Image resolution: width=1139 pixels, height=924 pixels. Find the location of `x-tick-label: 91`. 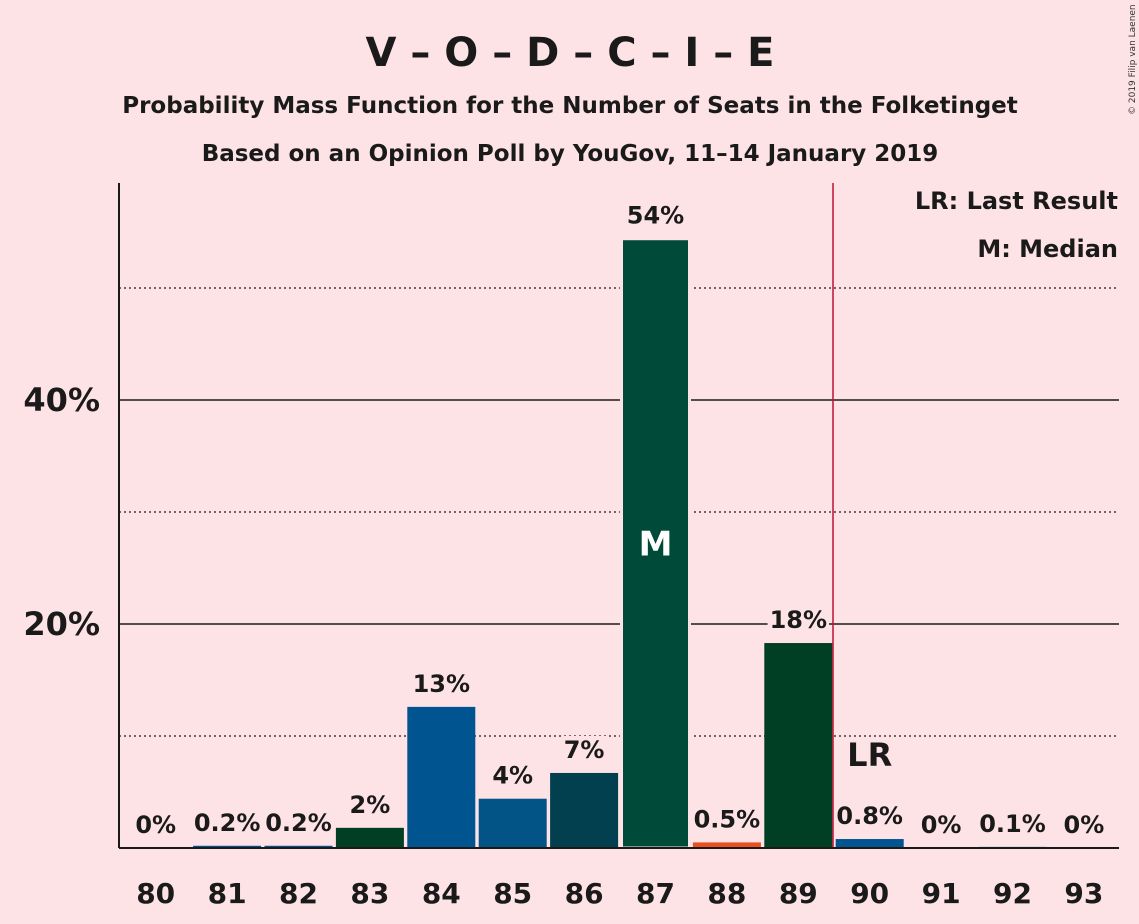

x-tick-label: 91 is located at coordinates (941, 893).